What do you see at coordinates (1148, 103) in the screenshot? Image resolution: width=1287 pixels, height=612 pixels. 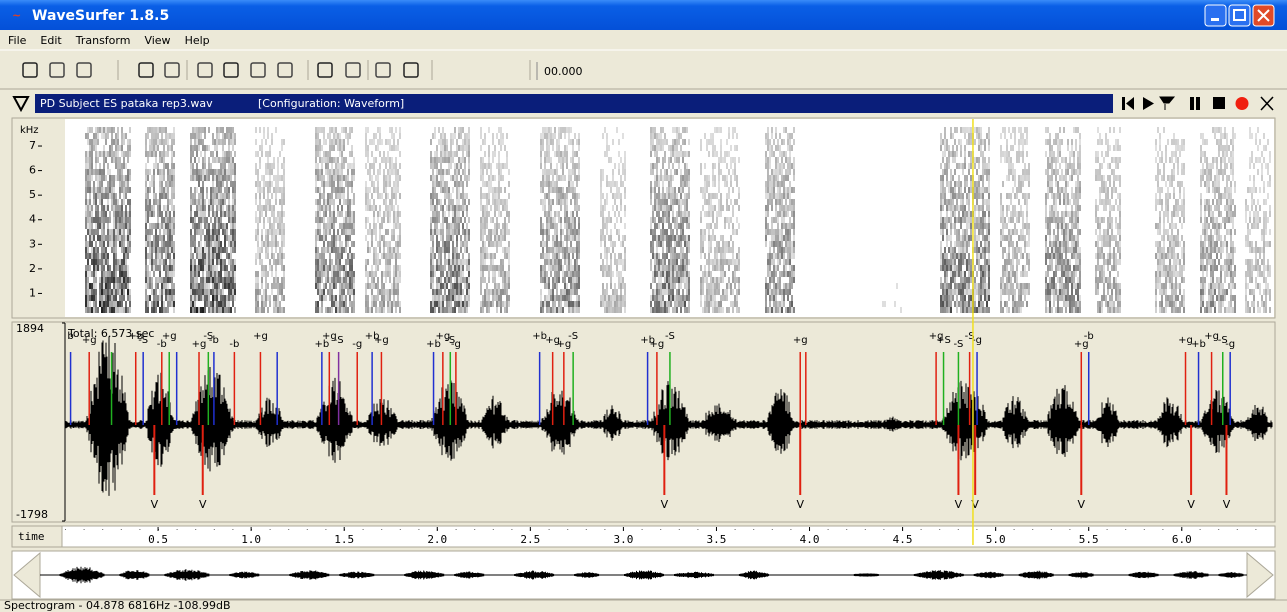 I see `play-button` at bounding box center [1148, 103].